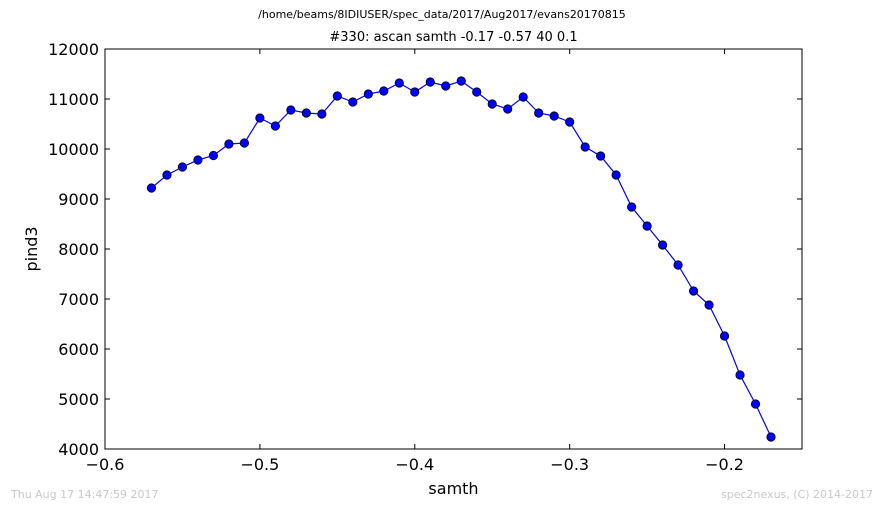  Describe the element at coordinates (73, 149) in the screenshot. I see `y-tick-label: 10000` at that location.